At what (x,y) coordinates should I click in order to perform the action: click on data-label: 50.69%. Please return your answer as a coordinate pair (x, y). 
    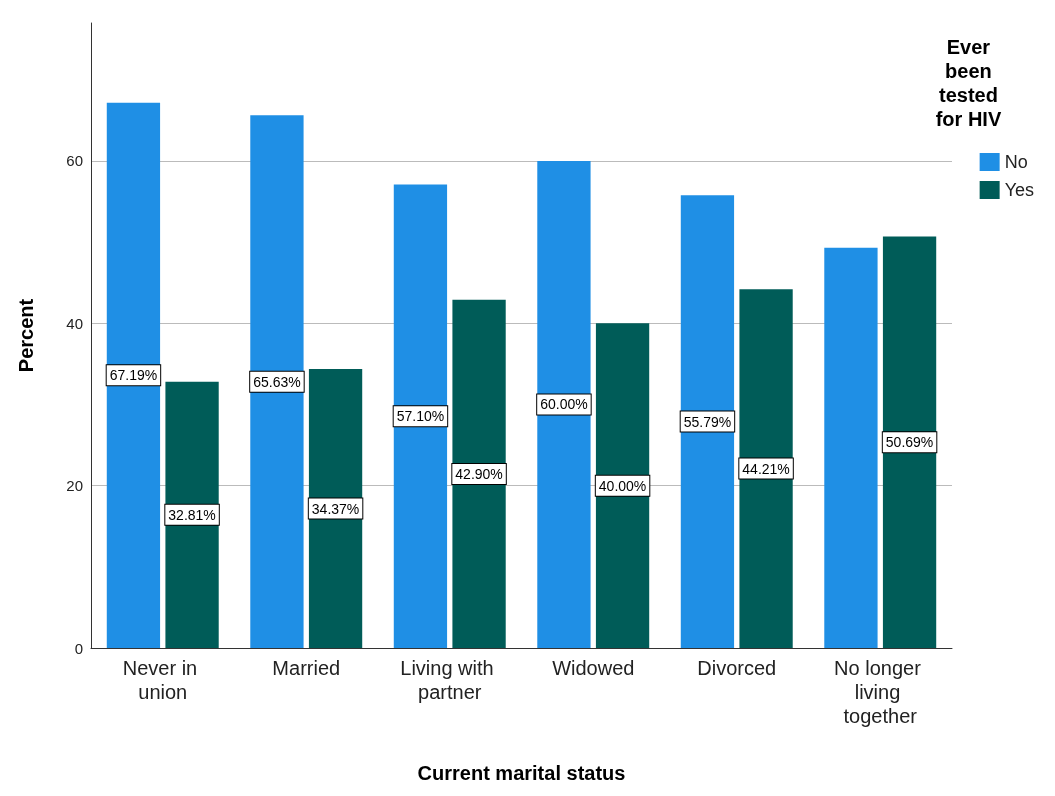
    Looking at the image, I should click on (909, 442).